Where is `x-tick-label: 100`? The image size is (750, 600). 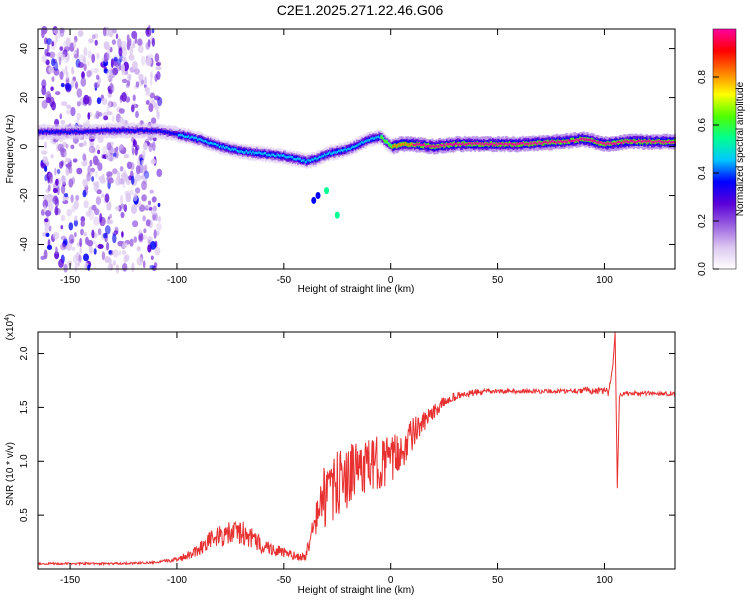
x-tick-label: 100 is located at coordinates (604, 280).